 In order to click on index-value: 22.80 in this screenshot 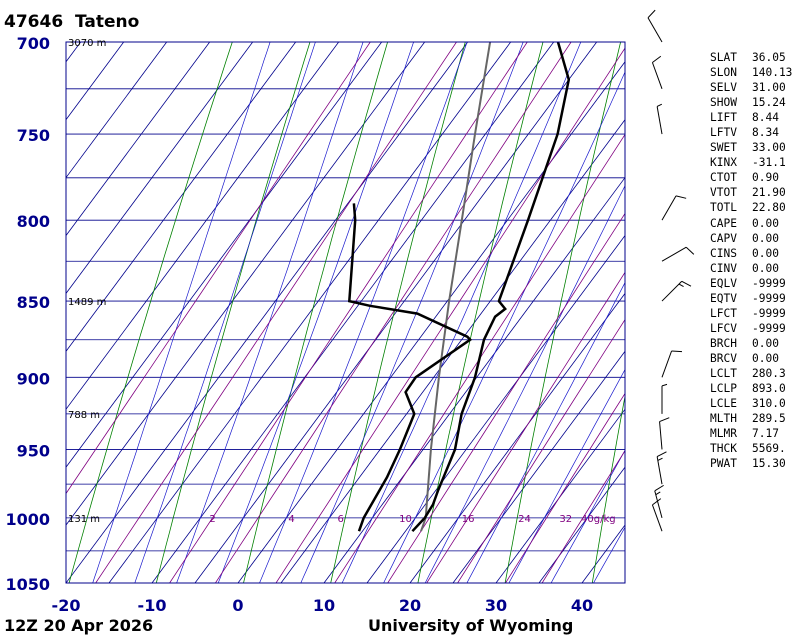, I will do `click(769, 208)`.